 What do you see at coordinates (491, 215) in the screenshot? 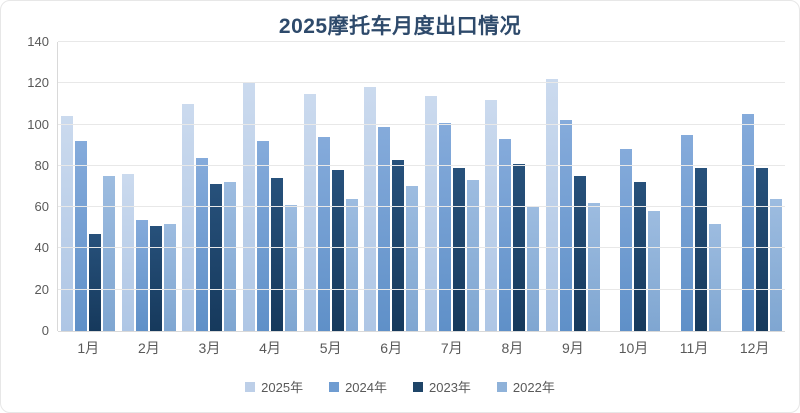
I see `bar-2025年-8月` at bounding box center [491, 215].